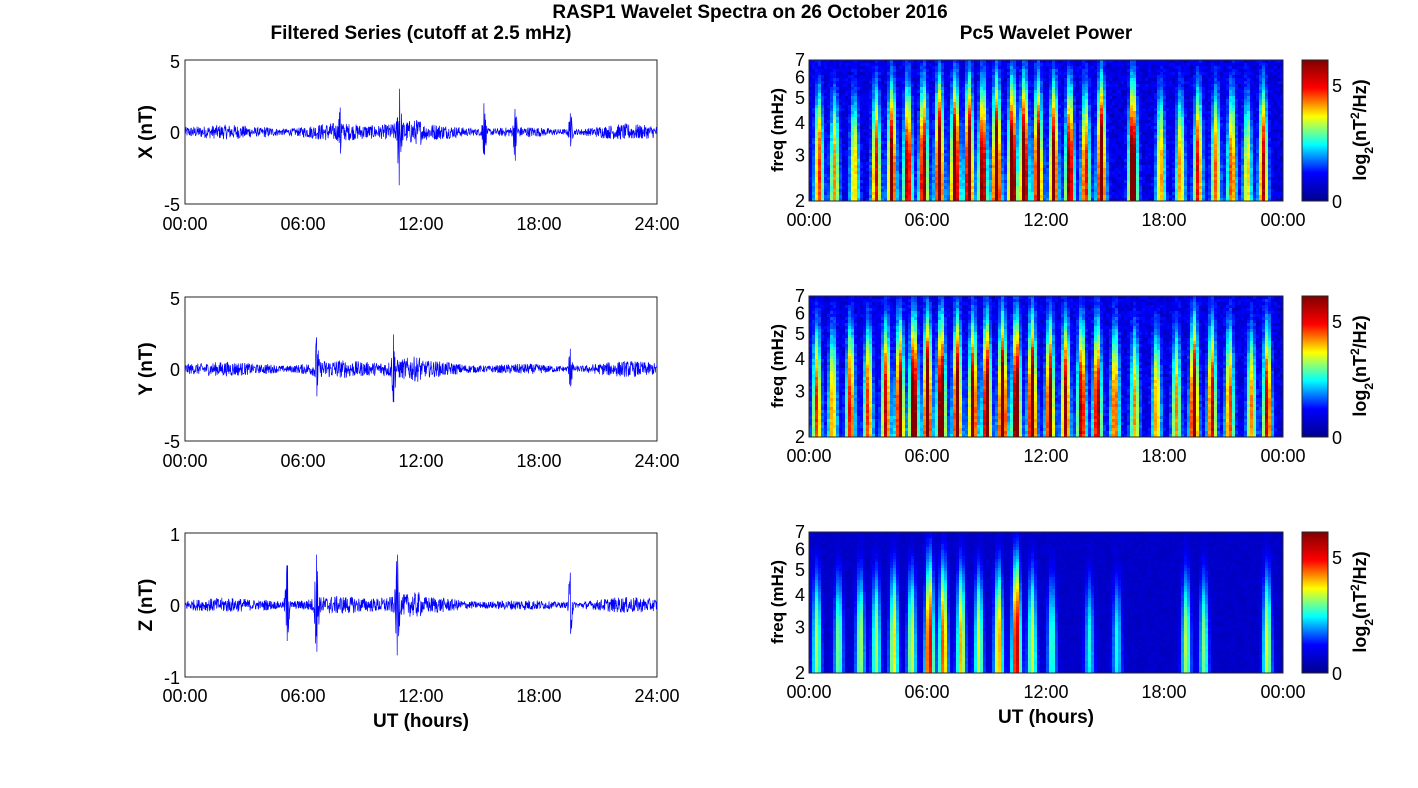 This screenshot has width=1418, height=788. I want to click on z-xtick: 18:00, so click(538, 696).